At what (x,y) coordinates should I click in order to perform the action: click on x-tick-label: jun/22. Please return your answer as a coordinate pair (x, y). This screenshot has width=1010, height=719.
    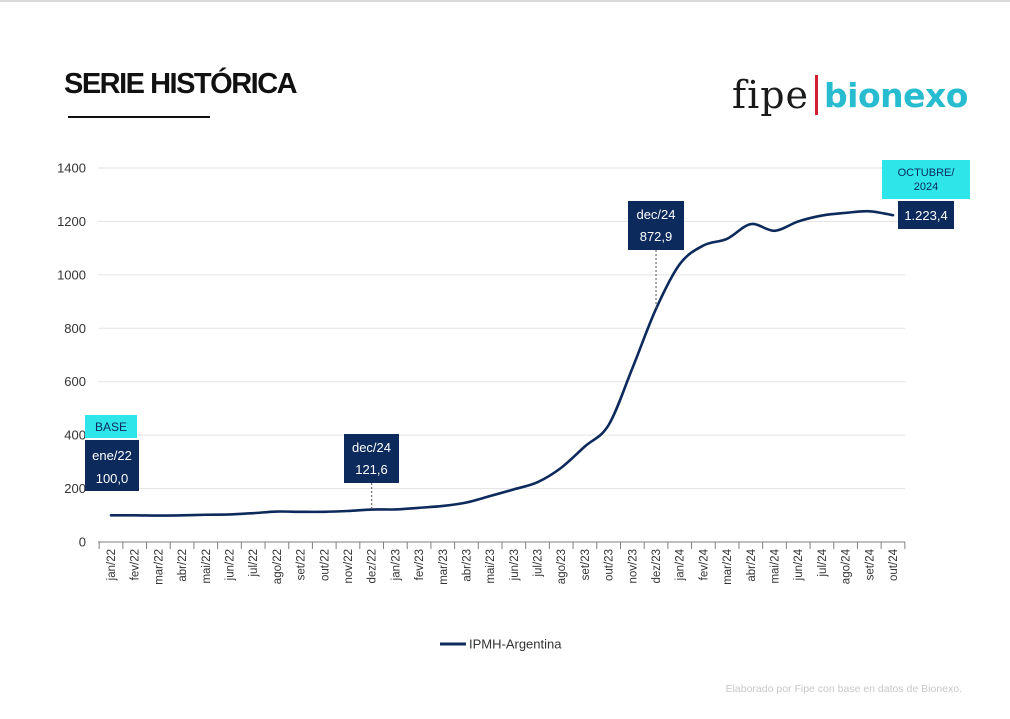
    Looking at the image, I should click on (230, 565).